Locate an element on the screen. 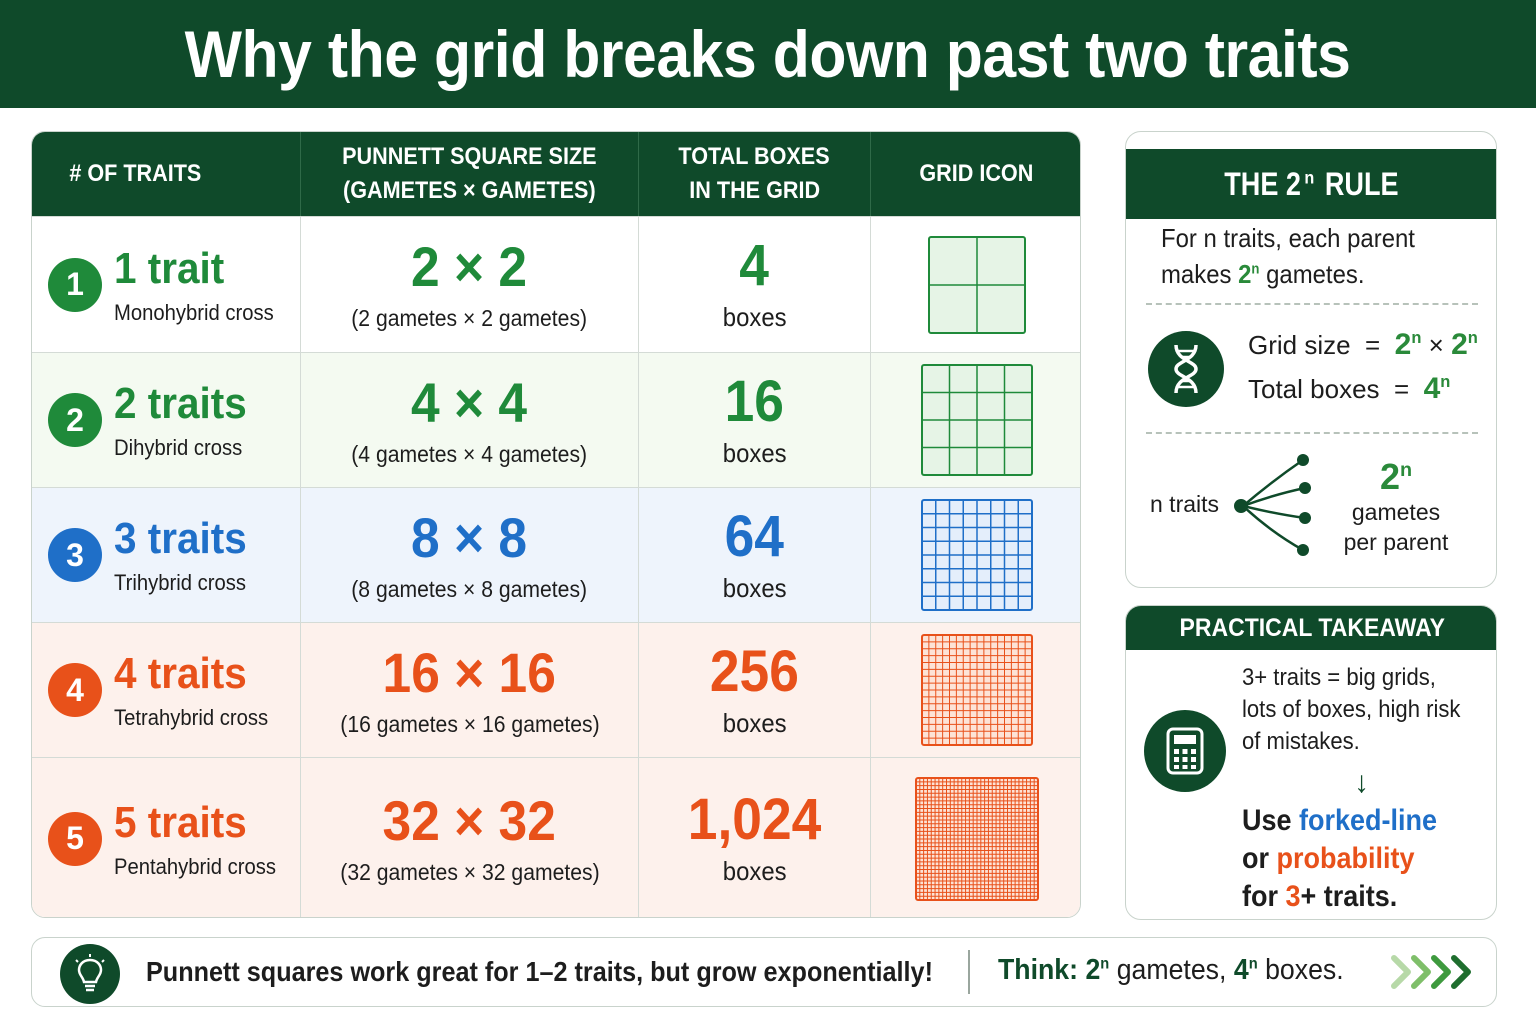 The image size is (1536, 1024). size-cell: 2 × 2 (2 gametes × 2 gametes) is located at coordinates (470, 284).